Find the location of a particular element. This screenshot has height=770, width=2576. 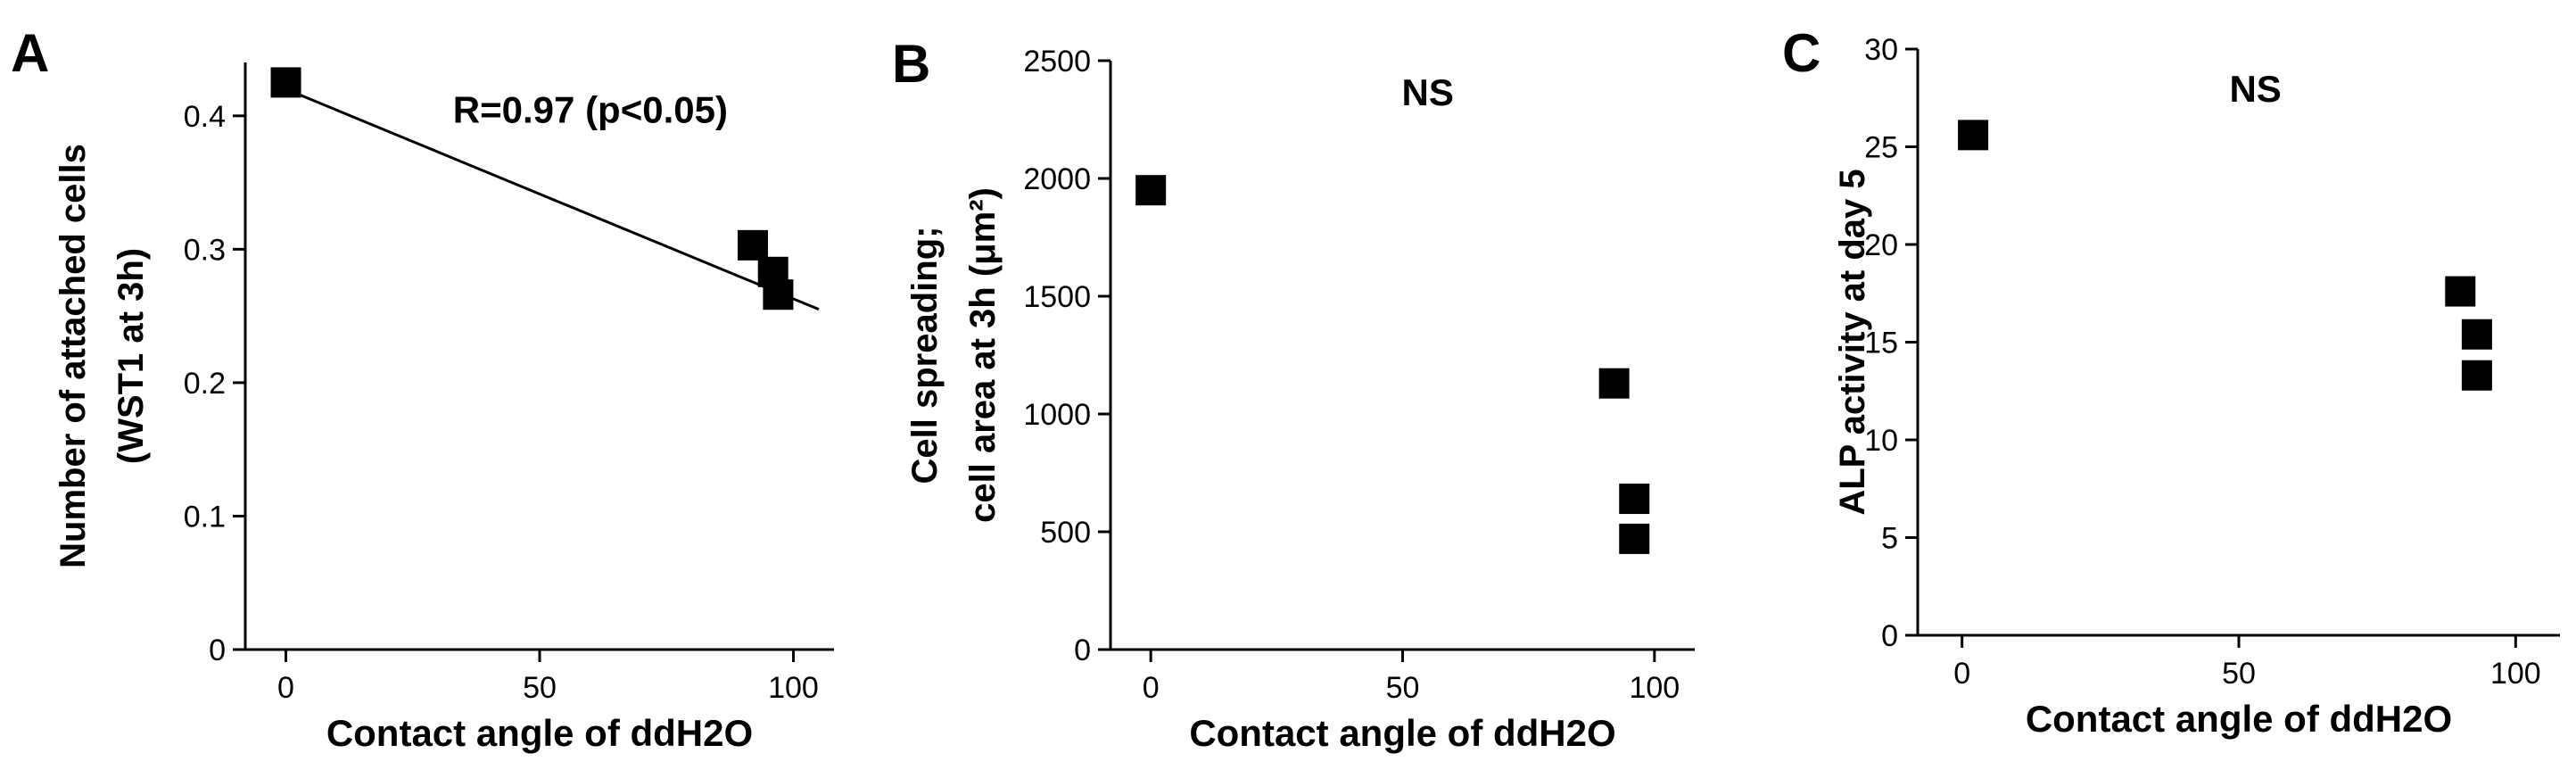

panel-c-y-tick-label: 25 is located at coordinates (1881, 148).